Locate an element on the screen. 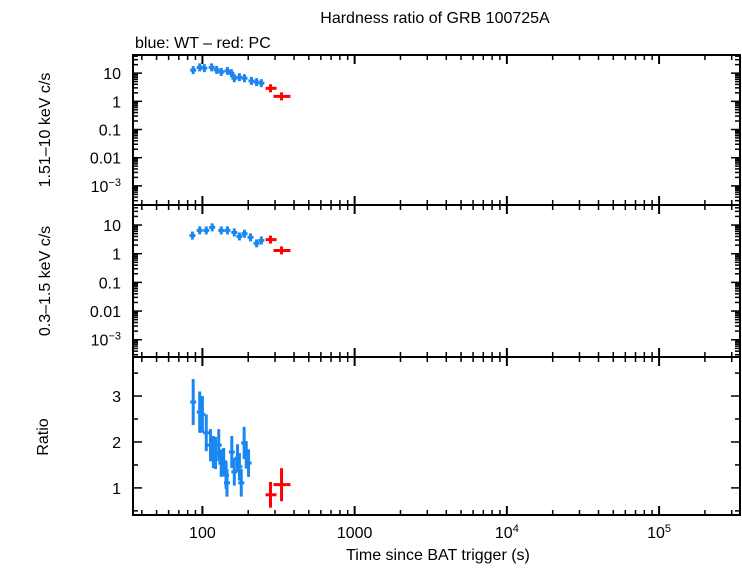 Image resolution: width=742 pixels, height=571 pixels. x-tick-label: 10⁴ is located at coordinates (507, 532).